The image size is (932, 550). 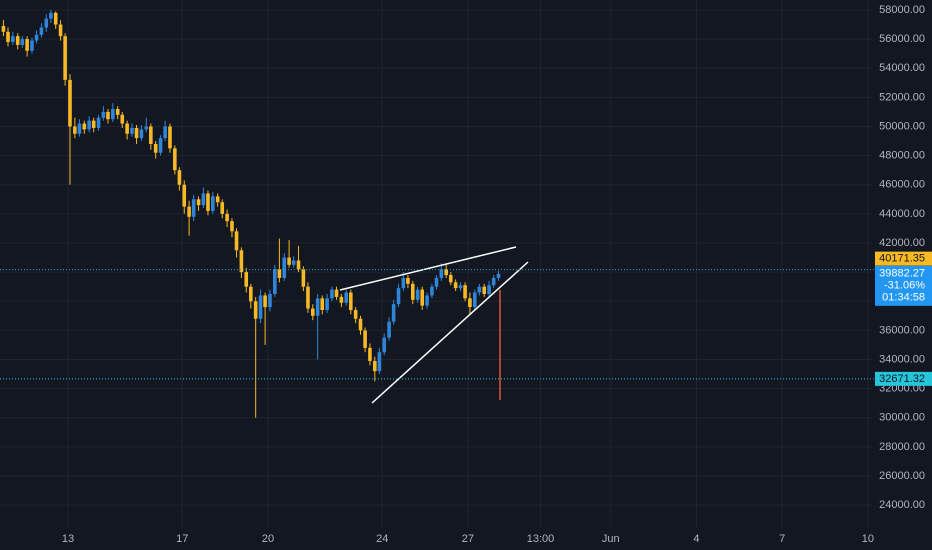 I want to click on y-tick-label: 48000.00, so click(x=902, y=156).